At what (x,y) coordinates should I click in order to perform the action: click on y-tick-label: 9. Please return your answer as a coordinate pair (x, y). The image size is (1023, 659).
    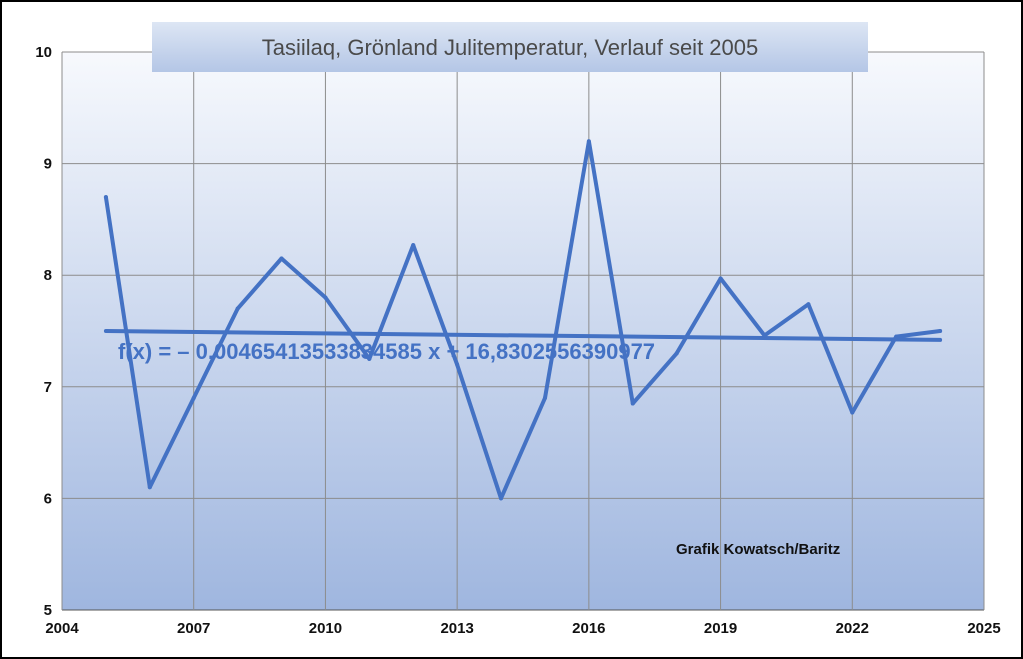
    Looking at the image, I should click on (48, 164).